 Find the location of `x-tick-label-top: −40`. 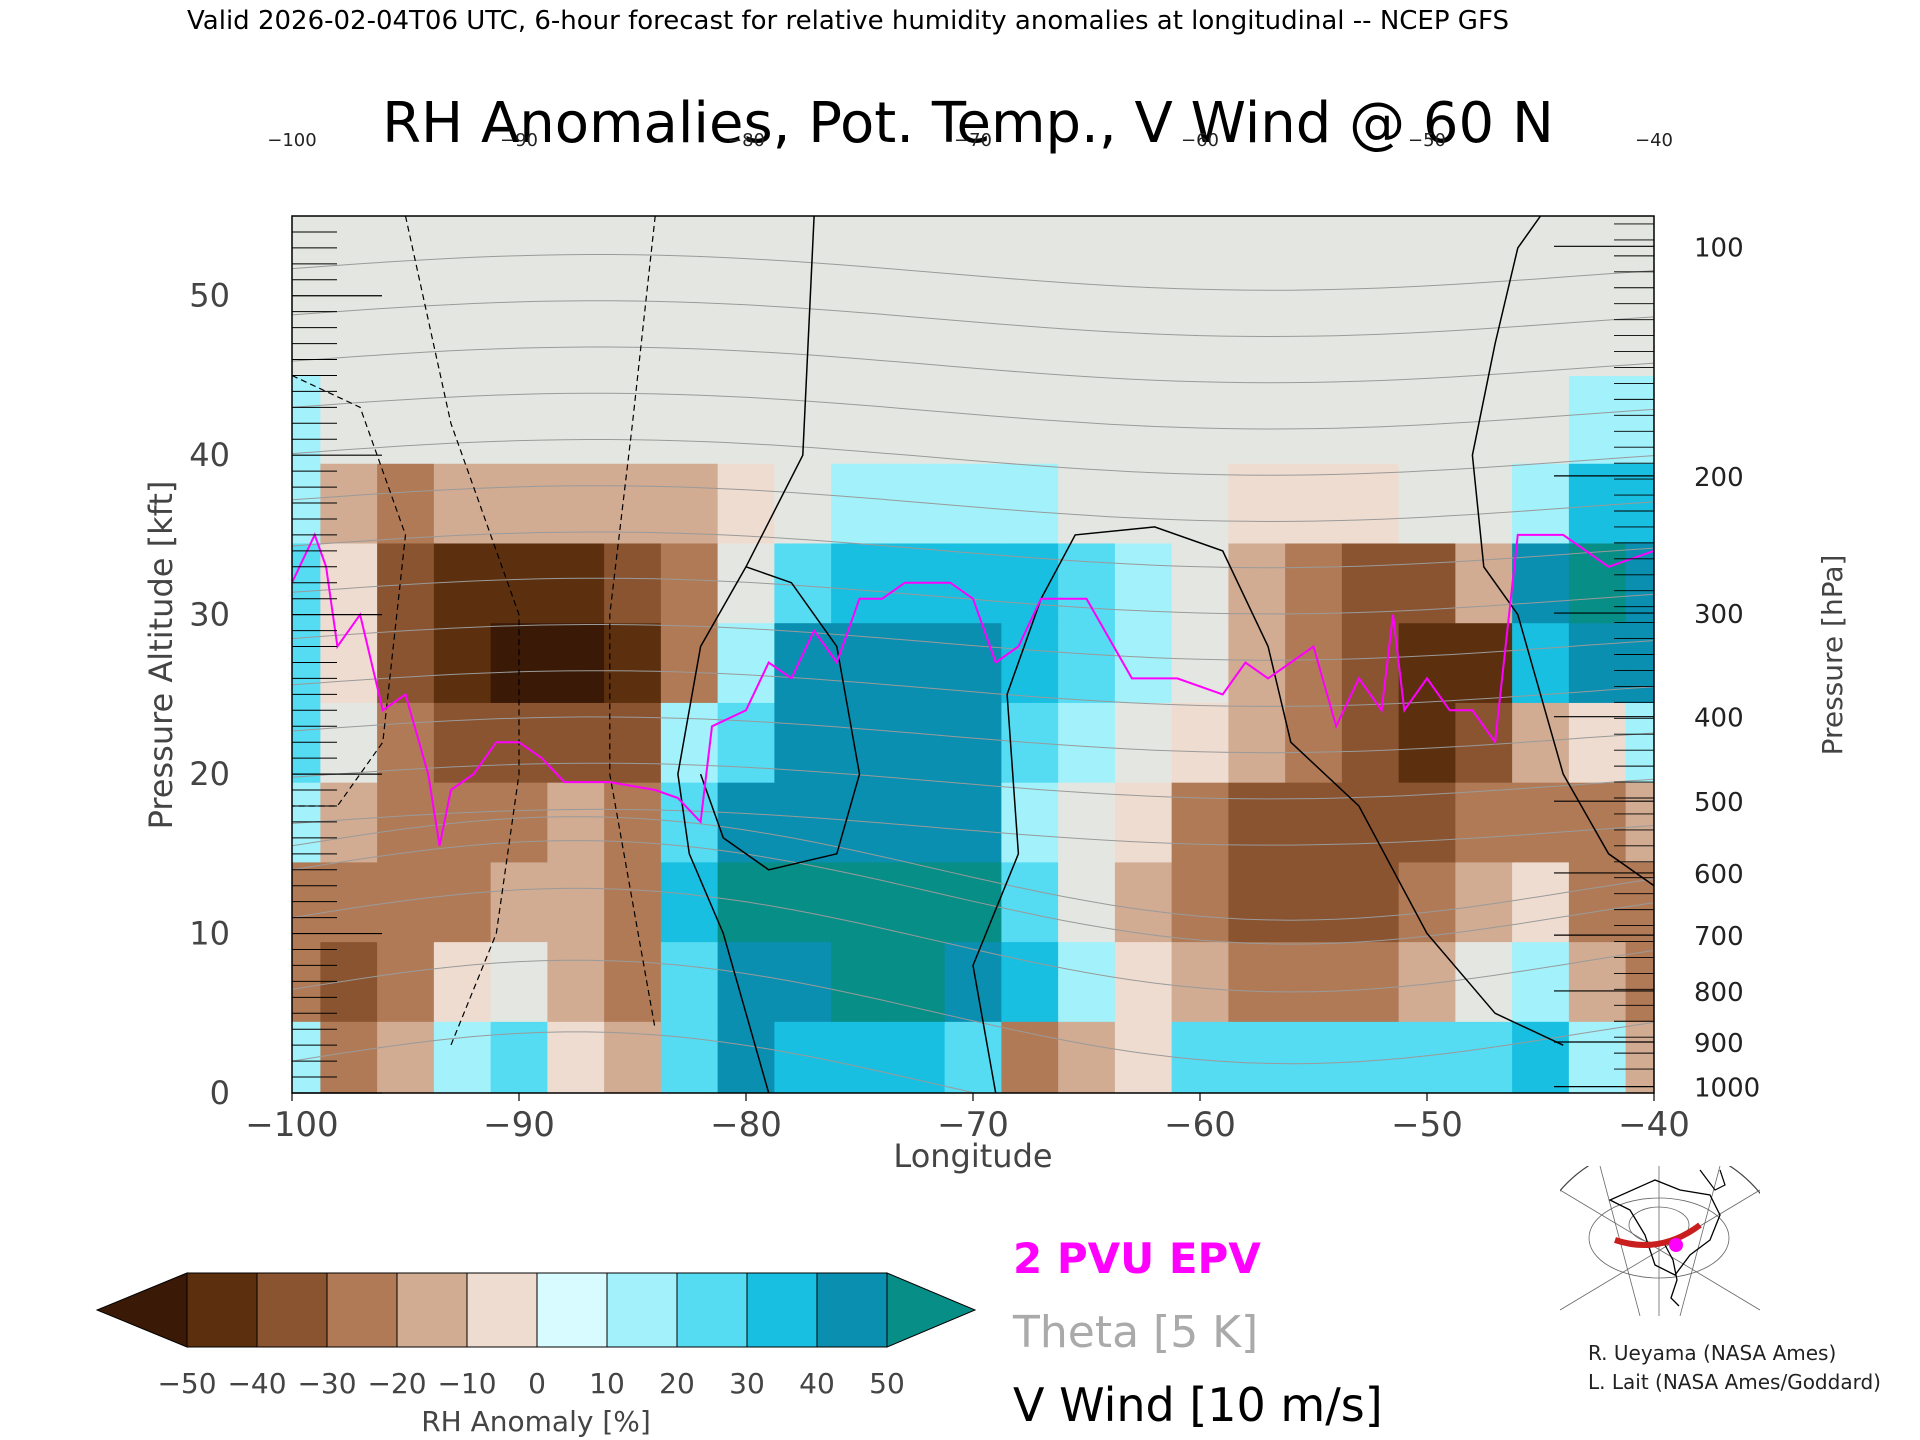

x-tick-label-top: −40 is located at coordinates (1654, 140).